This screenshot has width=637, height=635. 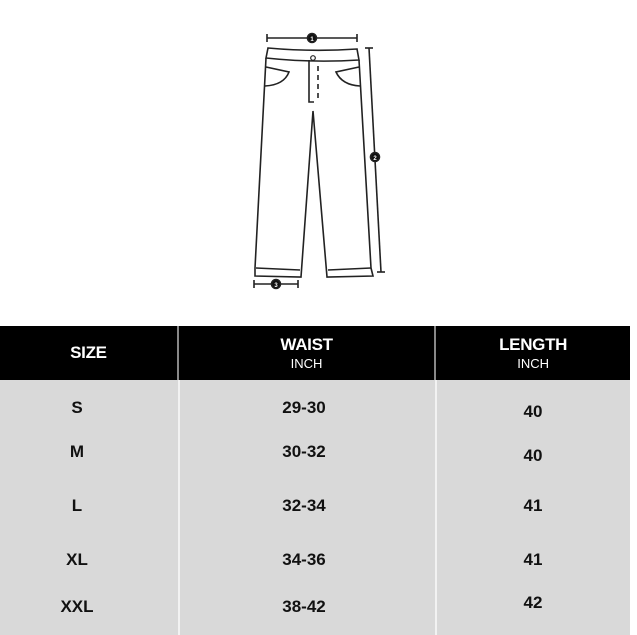 I want to click on cell-length: 42, so click(x=533, y=602).